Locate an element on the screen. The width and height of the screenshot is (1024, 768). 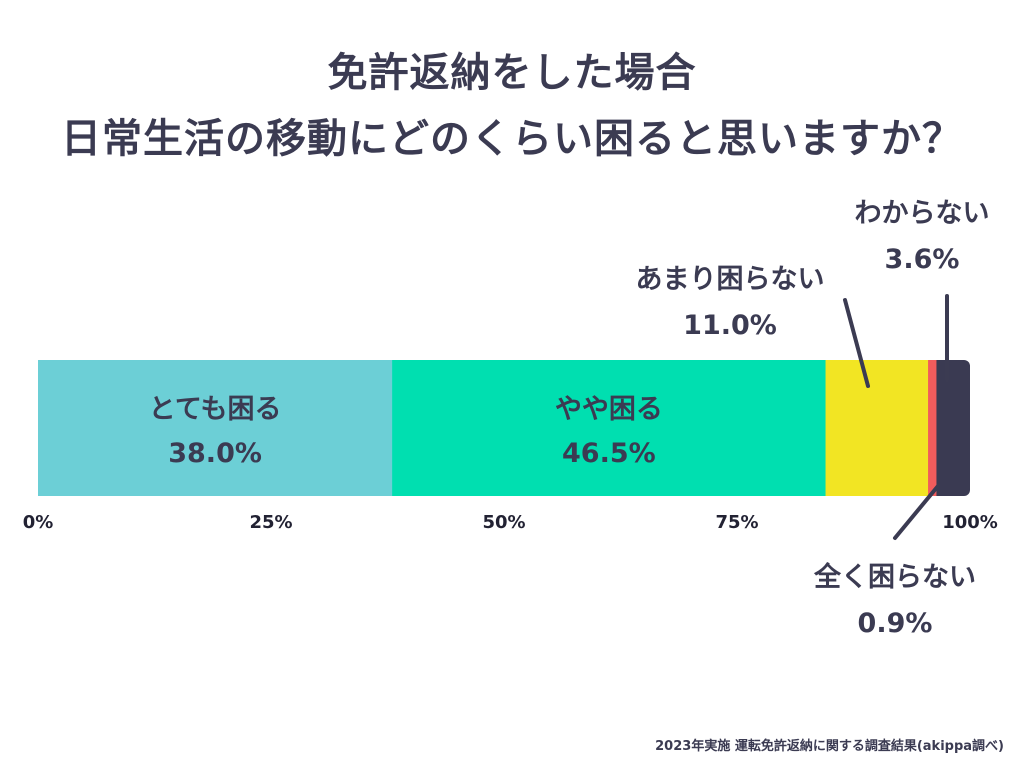
callout-value-label-3: 11.0% is located at coordinates (730, 325).